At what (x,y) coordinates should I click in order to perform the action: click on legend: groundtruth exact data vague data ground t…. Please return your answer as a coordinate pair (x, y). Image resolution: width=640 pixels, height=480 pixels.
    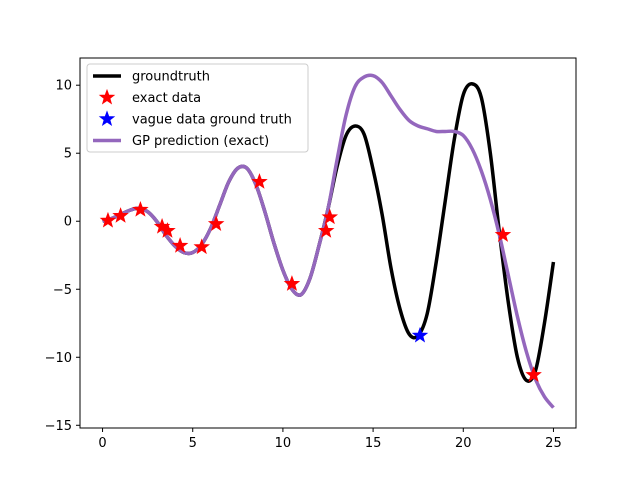
    Looking at the image, I should click on (197, 108).